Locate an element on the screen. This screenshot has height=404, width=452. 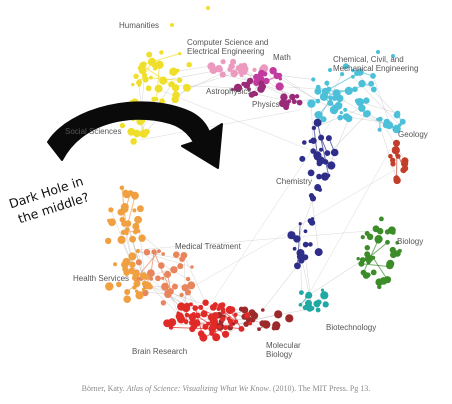
label-chem-eng-line1: Chemical, Civil, and is located at coordinates (368, 59).